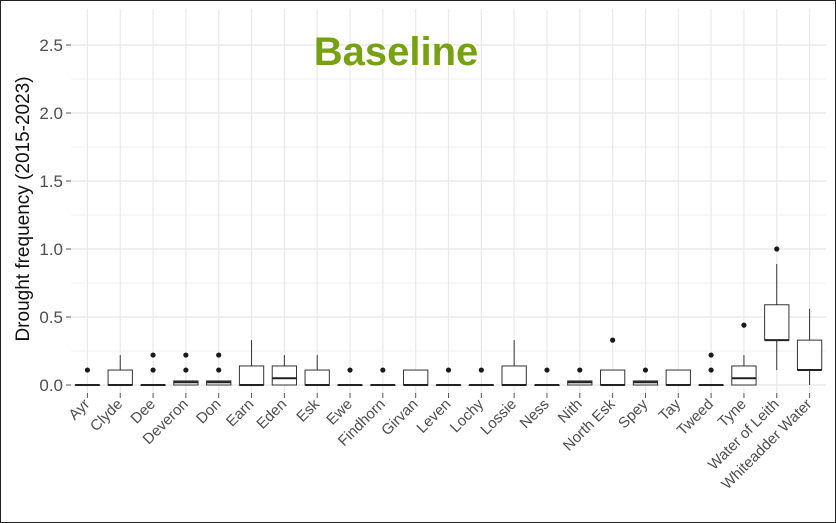  What do you see at coordinates (308, 410) in the screenshot?
I see `x-tick-label: Esk` at bounding box center [308, 410].